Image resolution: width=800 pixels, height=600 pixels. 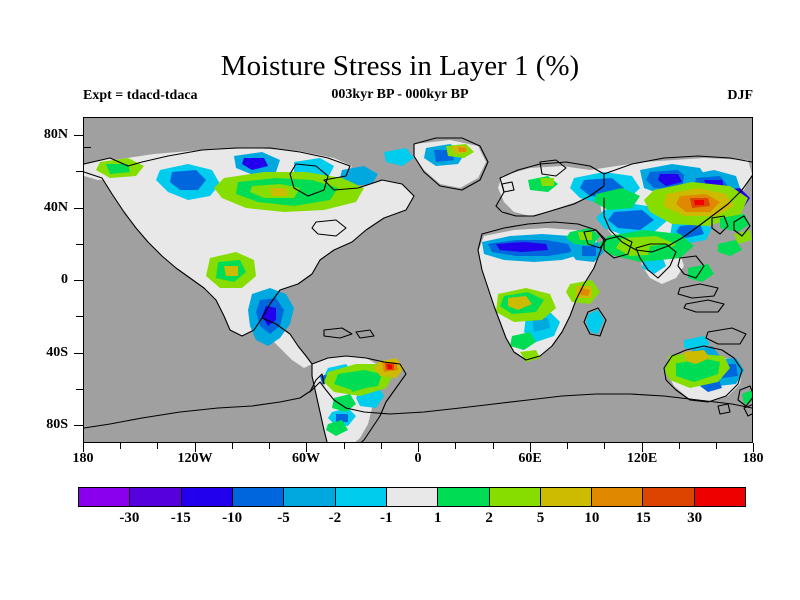 What do you see at coordinates (232, 446) in the screenshot?
I see `xtick-100W` at bounding box center [232, 446].